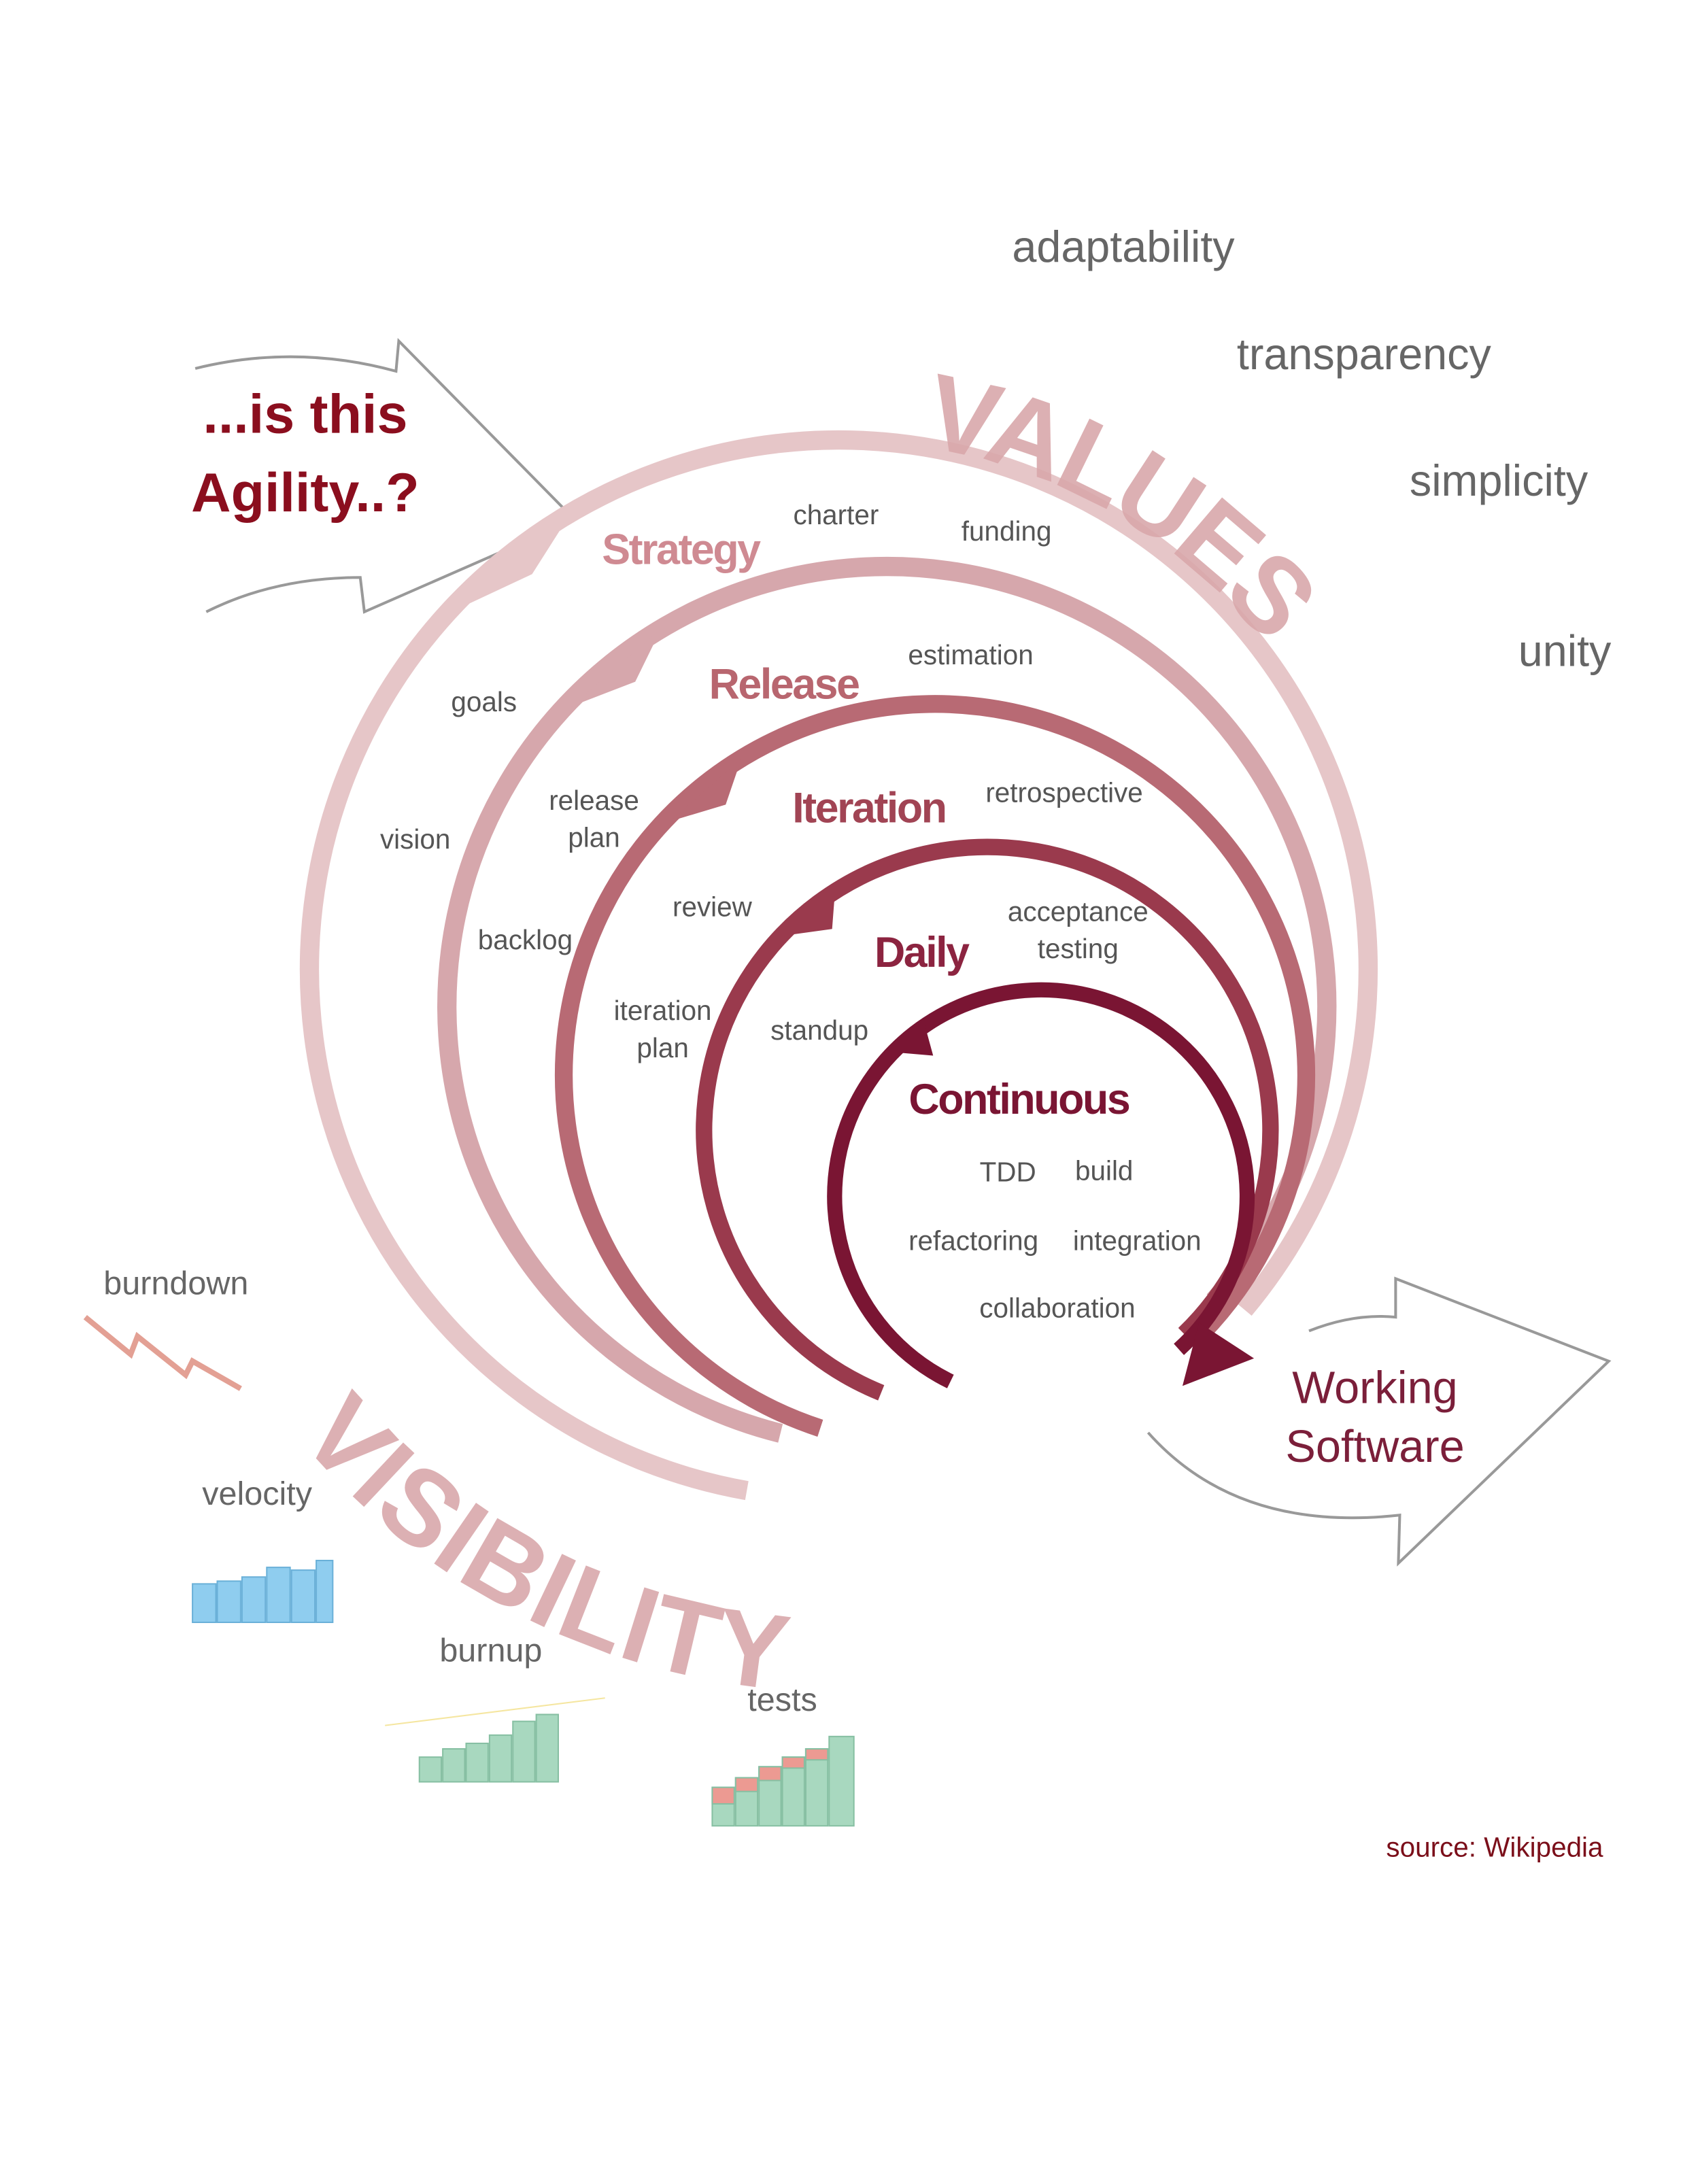 Image resolution: width=1683 pixels, height=2184 pixels. I want to click on output-label: Working Software, so click(1375, 1418).